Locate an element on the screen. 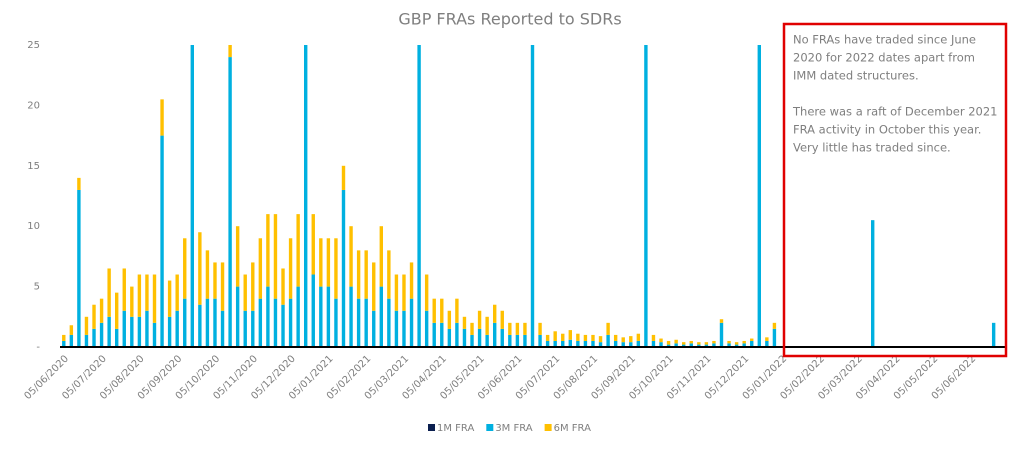 The height and width of the screenshot is (450, 1024). annotation-line: Very little has traded since. is located at coordinates (872, 148).